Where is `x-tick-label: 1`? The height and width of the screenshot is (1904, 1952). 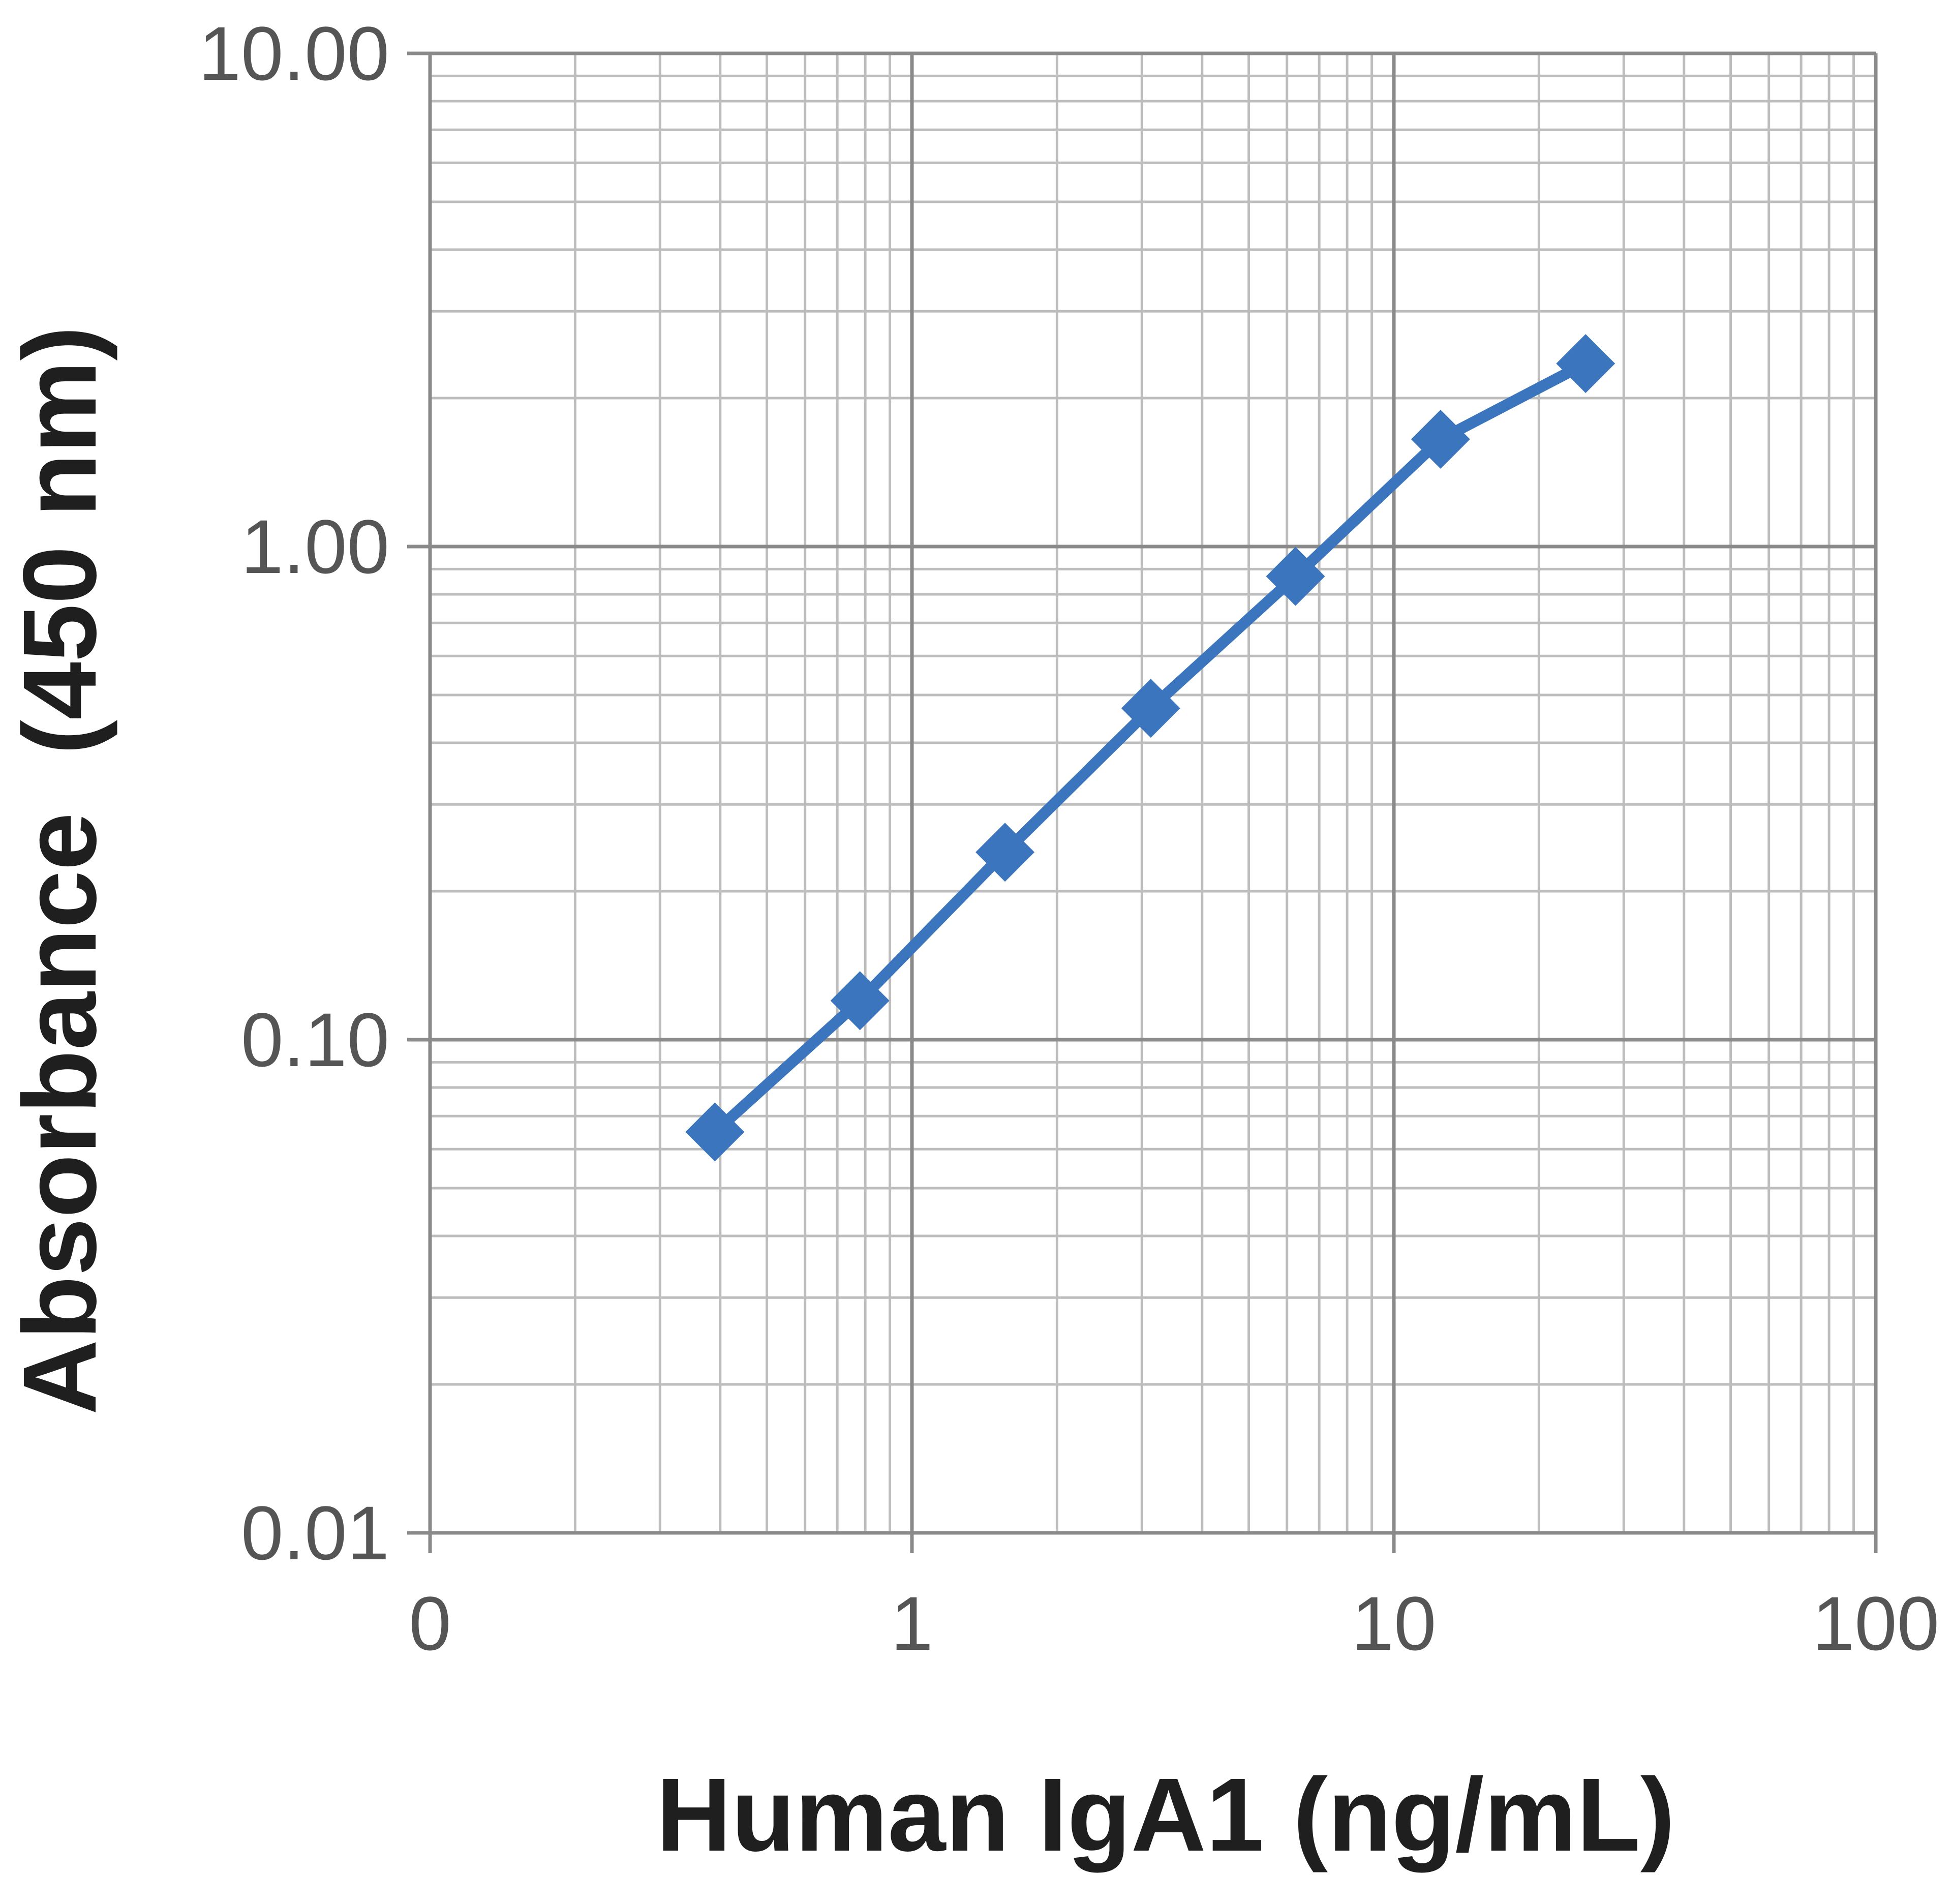 x-tick-label: 1 is located at coordinates (912, 1623).